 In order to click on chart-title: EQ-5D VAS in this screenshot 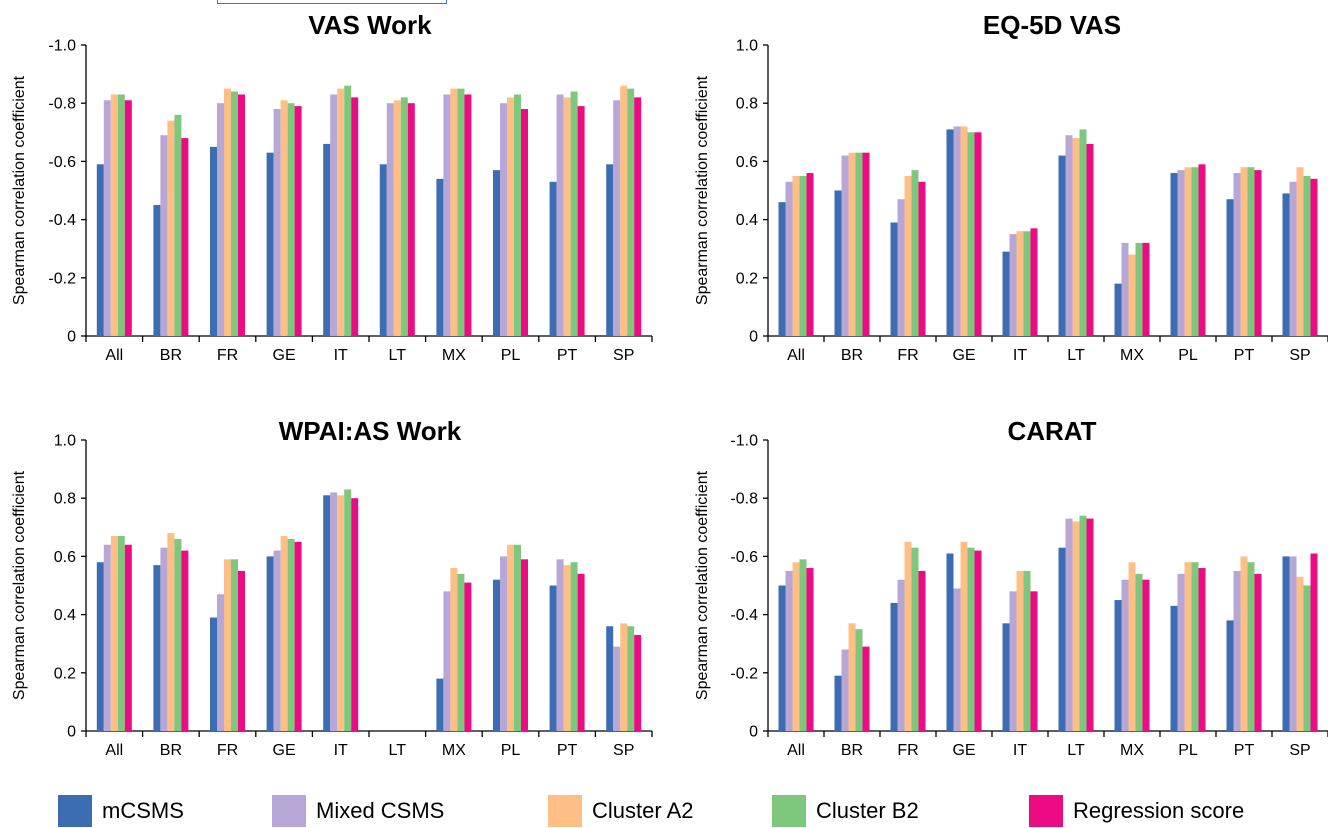, I will do `click(1052, 25)`.